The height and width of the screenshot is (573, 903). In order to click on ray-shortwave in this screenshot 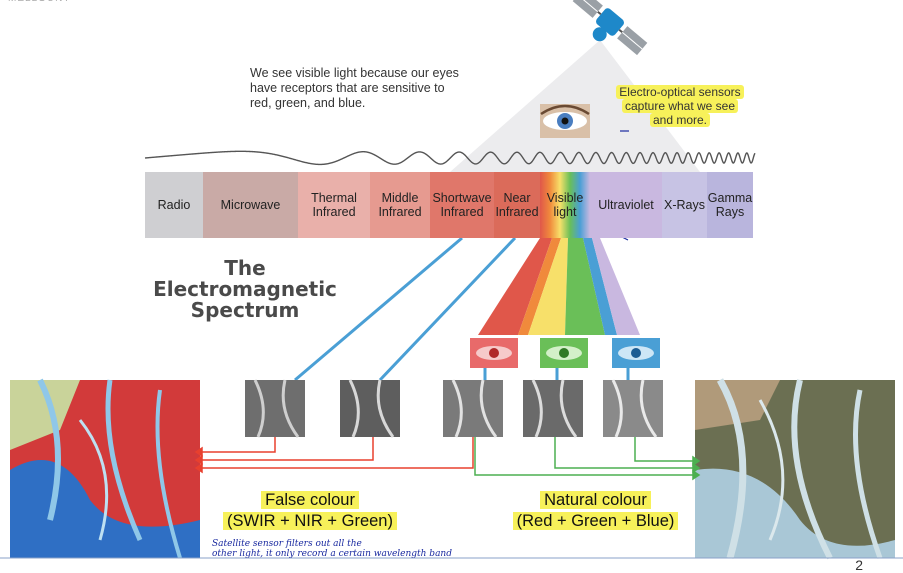, I will do `click(378, 309)`.